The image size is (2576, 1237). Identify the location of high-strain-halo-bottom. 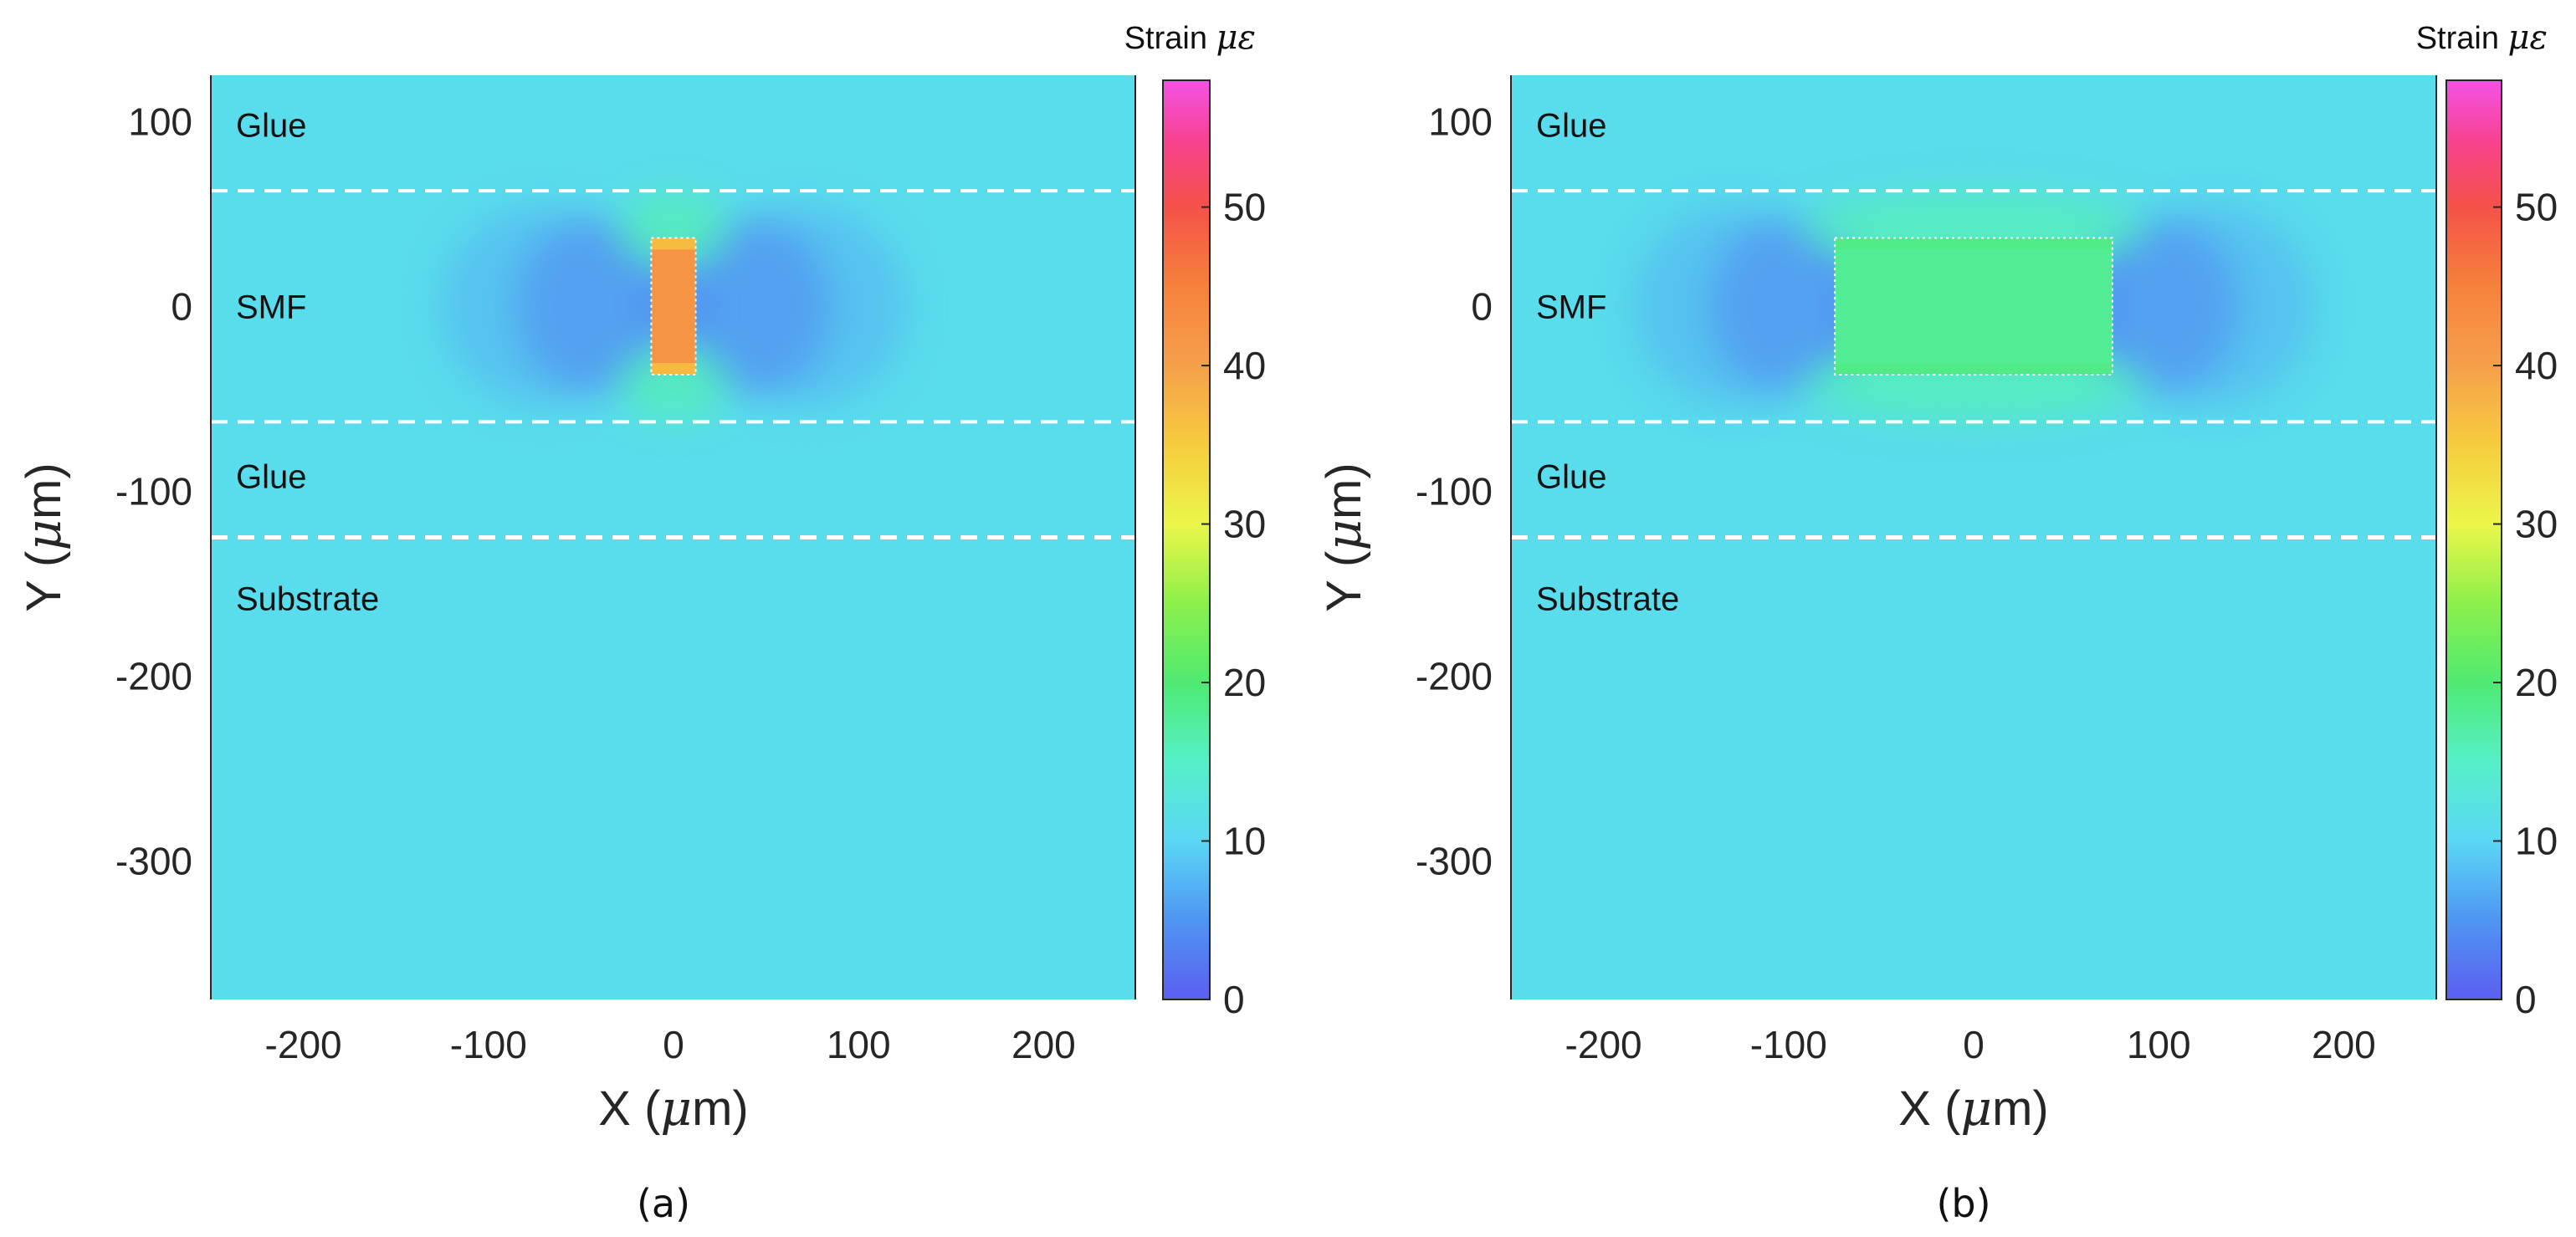
(674, 383).